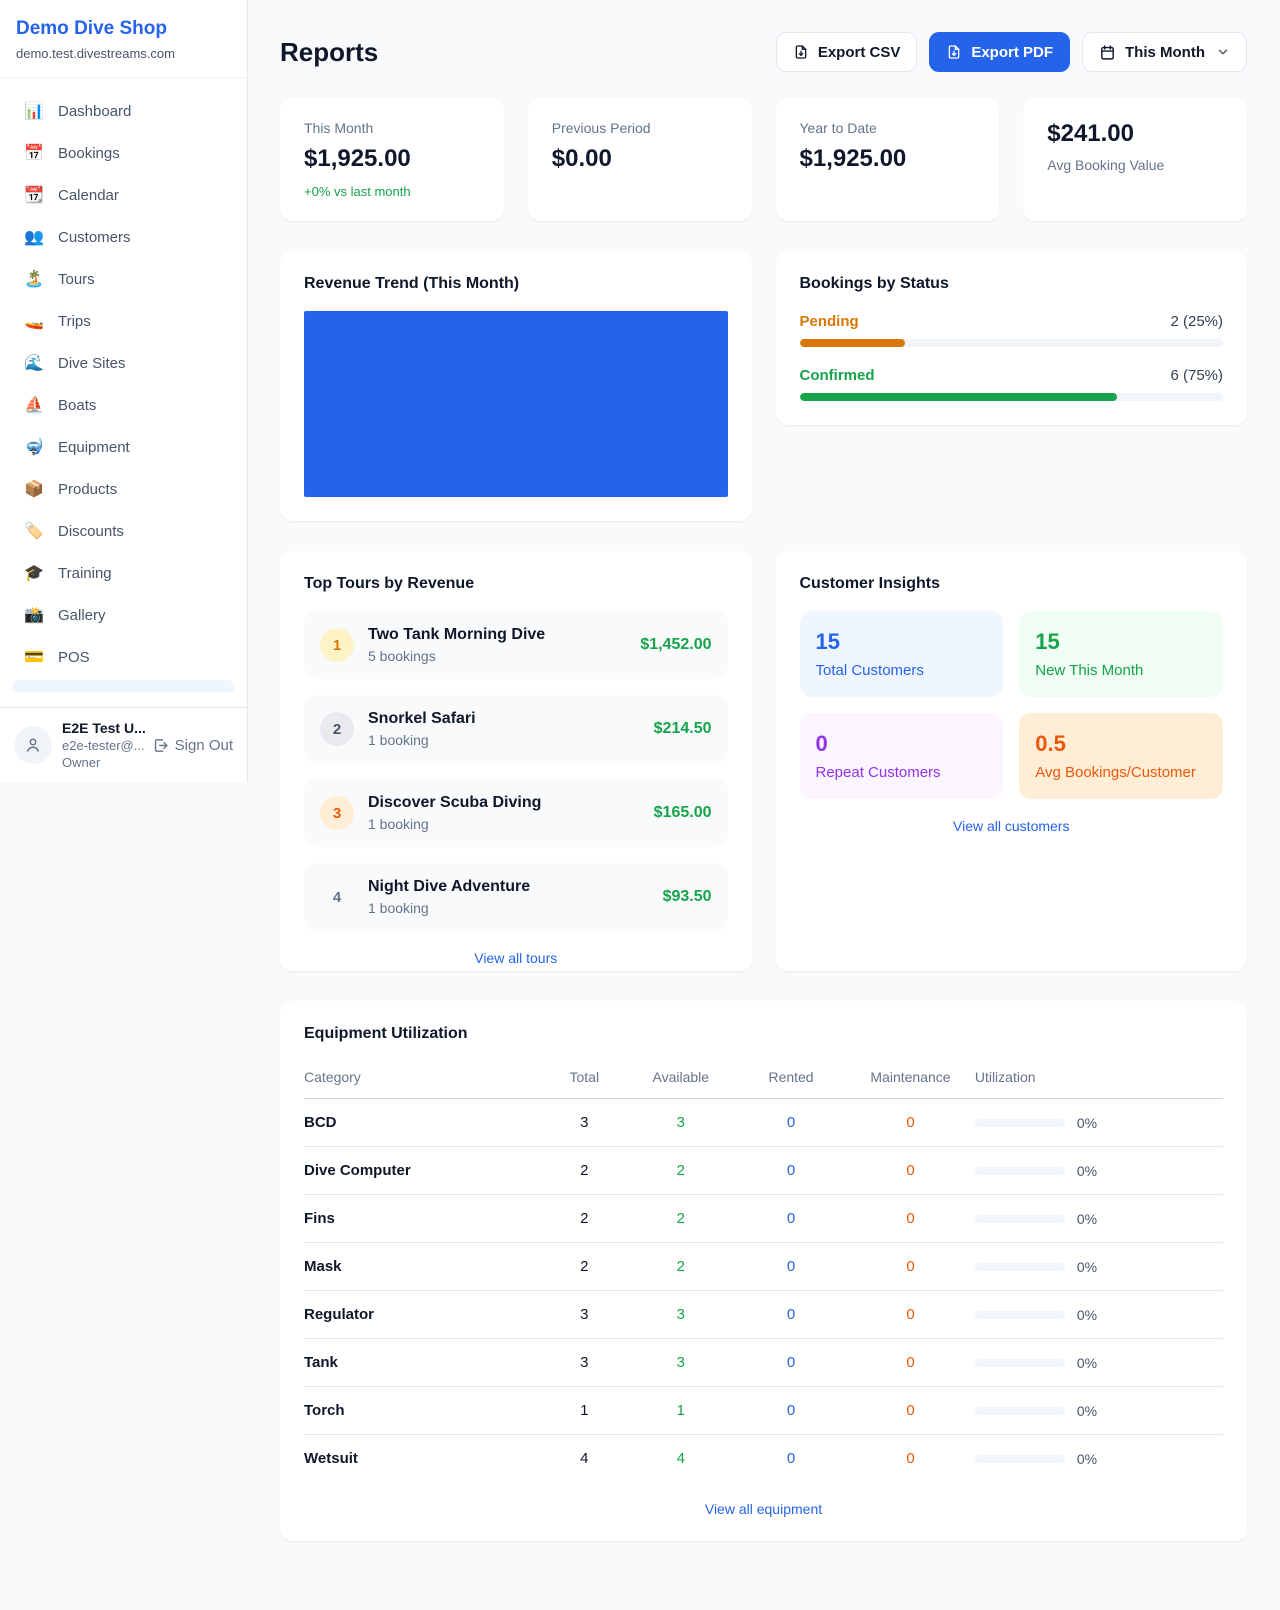  Describe the element at coordinates (837, 375) in the screenshot. I see `status-label: Confirmed` at that location.